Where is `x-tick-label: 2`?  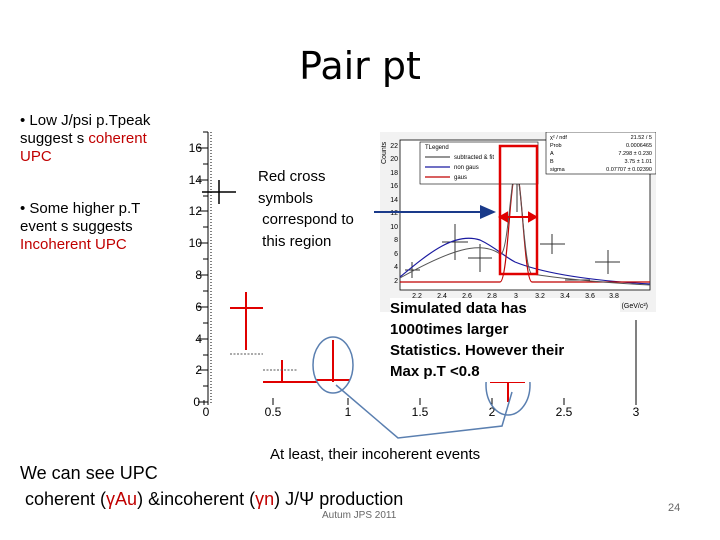
x-tick-label: 2 is located at coordinates (492, 412).